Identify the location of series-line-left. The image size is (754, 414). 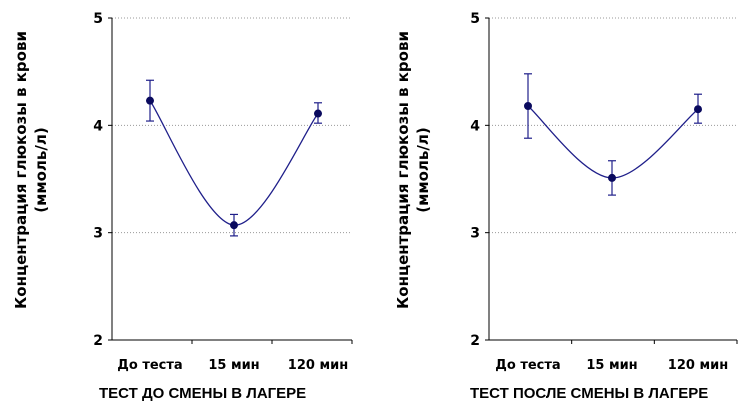
(234, 163).